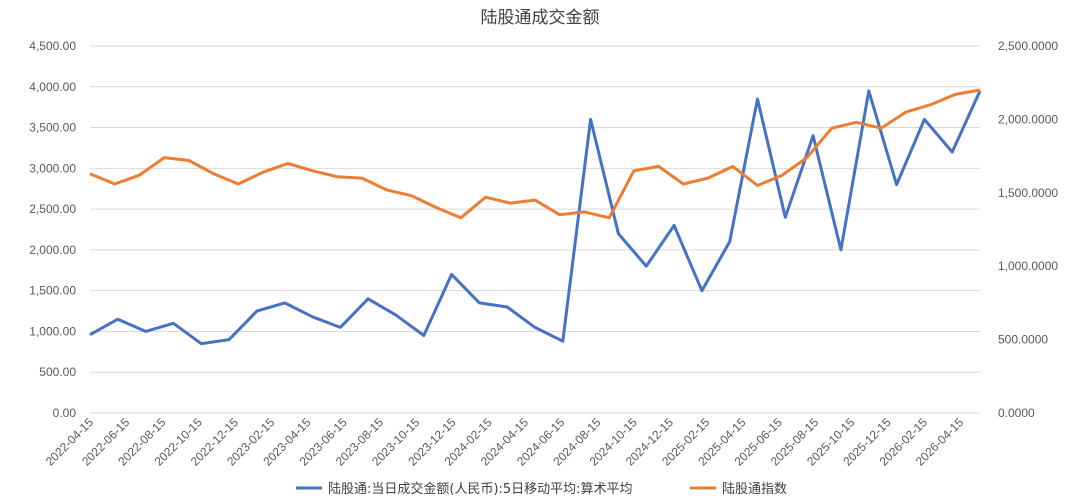 The width and height of the screenshot is (1080, 504). What do you see at coordinates (52, 209) in the screenshot?
I see `left-tick-label: 2,500.00` at bounding box center [52, 209].